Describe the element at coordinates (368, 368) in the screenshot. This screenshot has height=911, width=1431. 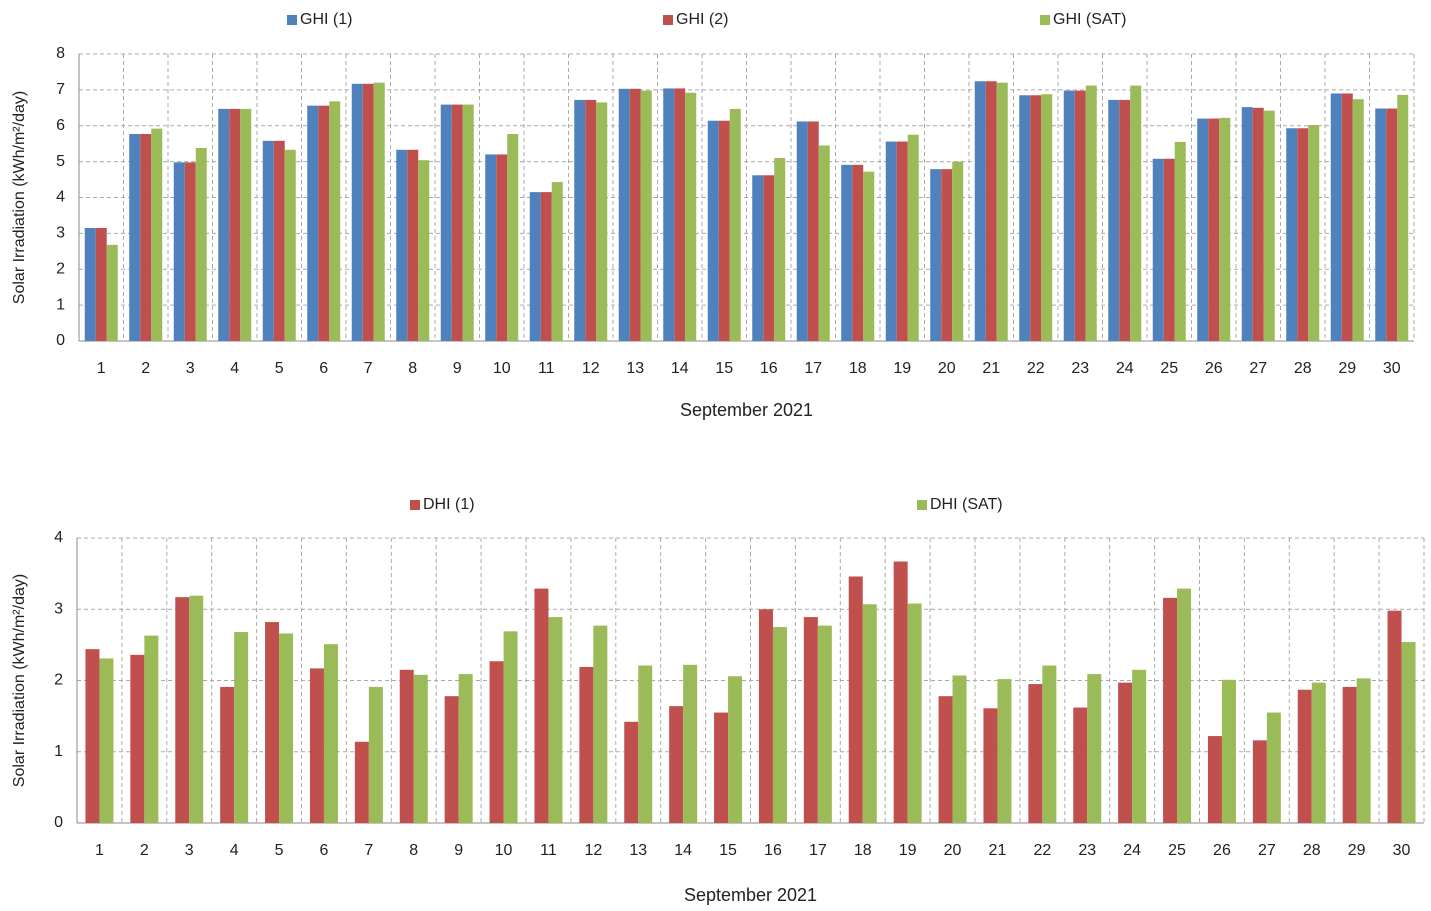
I see `x-tick-label: 7` at that location.